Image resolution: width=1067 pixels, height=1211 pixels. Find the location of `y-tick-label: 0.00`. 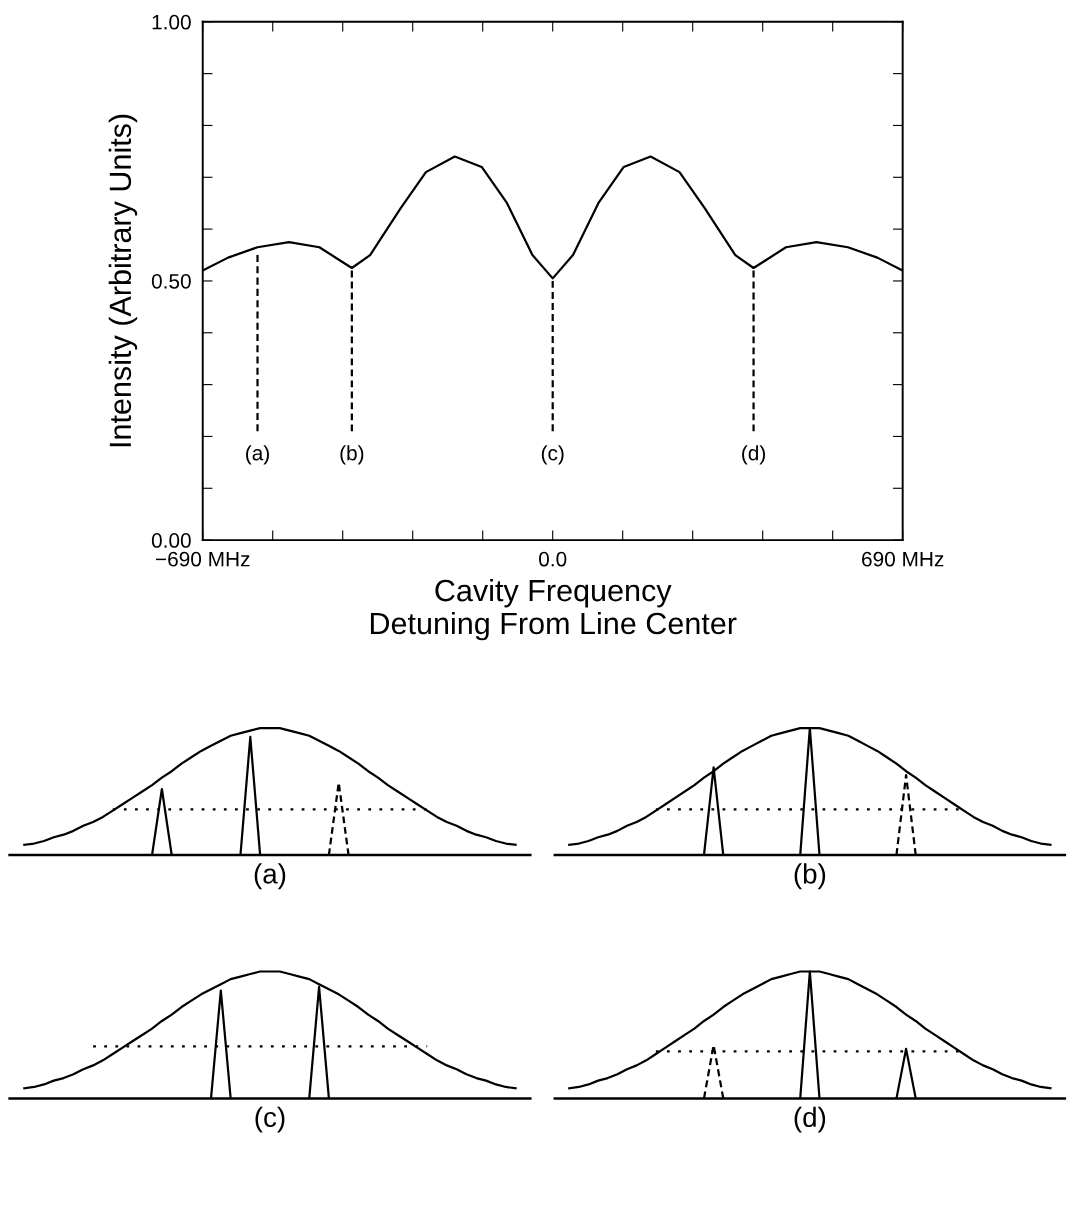

y-tick-label: 0.00 is located at coordinates (171, 540).